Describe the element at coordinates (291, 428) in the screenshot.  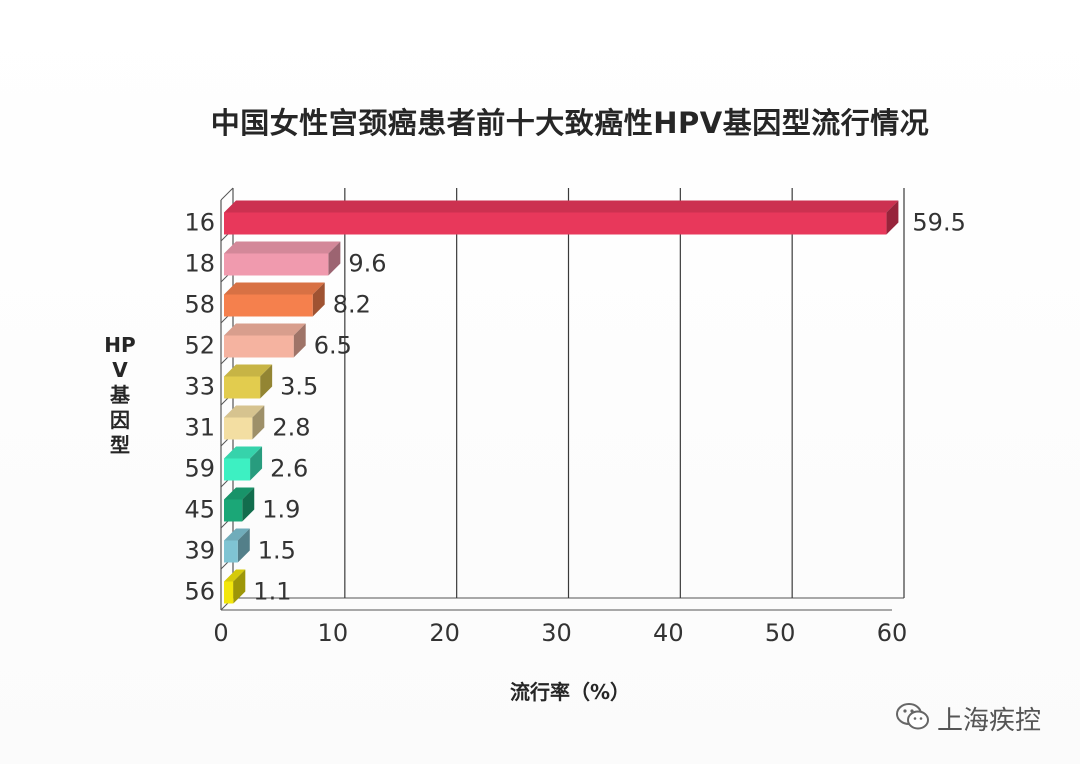
I see `data-label: 2.8` at that location.